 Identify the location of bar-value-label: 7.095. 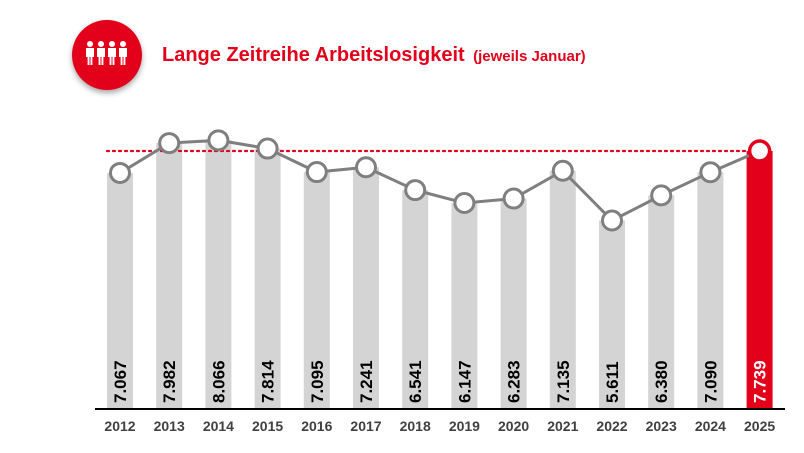
(317, 381).